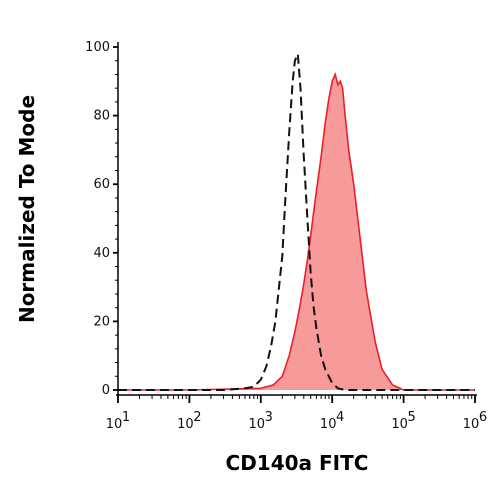 The image size is (500, 500). What do you see at coordinates (411, 417) in the screenshot?
I see `x-tick-exponent: 5` at bounding box center [411, 417].